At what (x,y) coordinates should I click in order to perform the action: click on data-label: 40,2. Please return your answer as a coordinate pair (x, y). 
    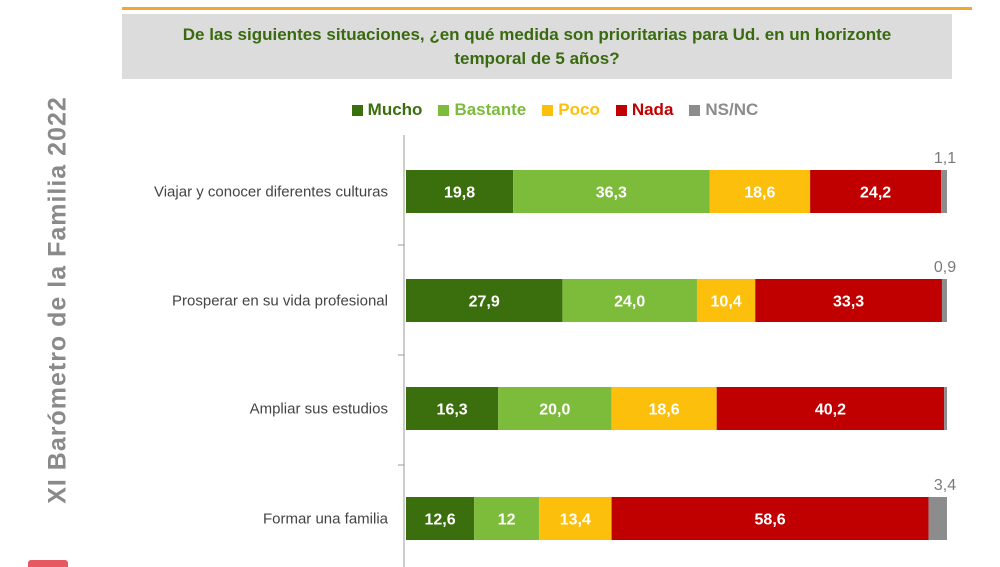
    Looking at the image, I should click on (830, 410).